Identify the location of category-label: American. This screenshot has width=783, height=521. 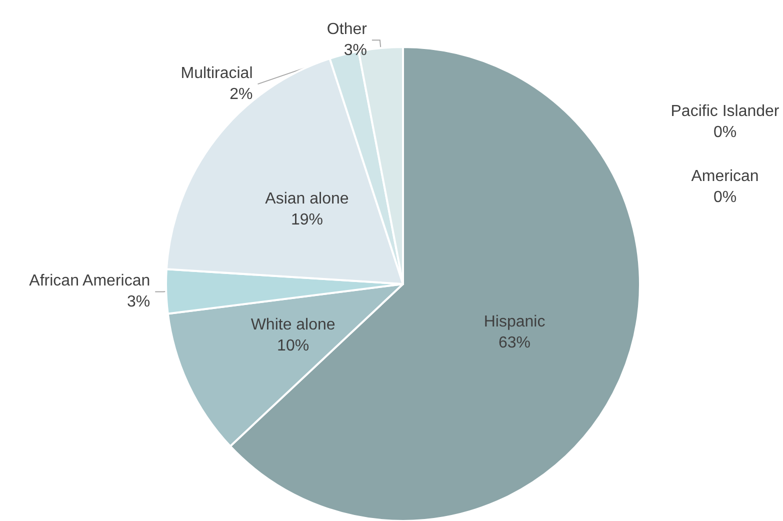
(725, 176).